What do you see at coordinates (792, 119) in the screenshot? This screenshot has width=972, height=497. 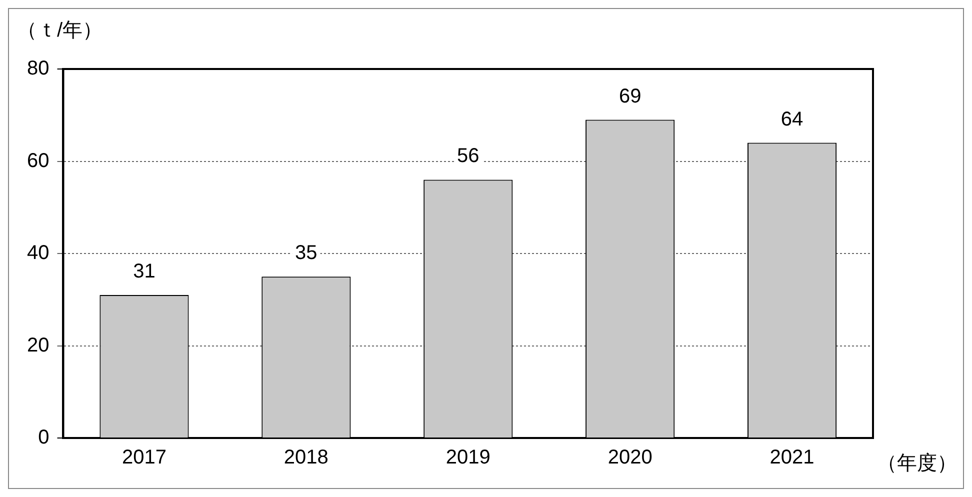 I see `data-label: 64` at bounding box center [792, 119].